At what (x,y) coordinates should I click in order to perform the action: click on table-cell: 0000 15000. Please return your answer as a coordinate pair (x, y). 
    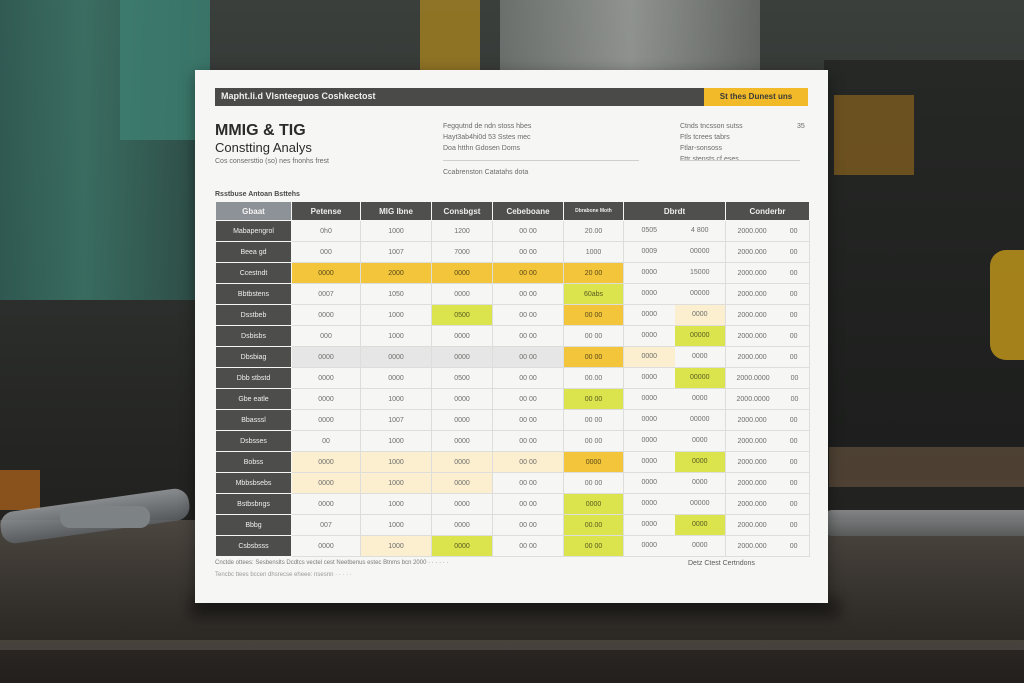
    Looking at the image, I should click on (674, 273).